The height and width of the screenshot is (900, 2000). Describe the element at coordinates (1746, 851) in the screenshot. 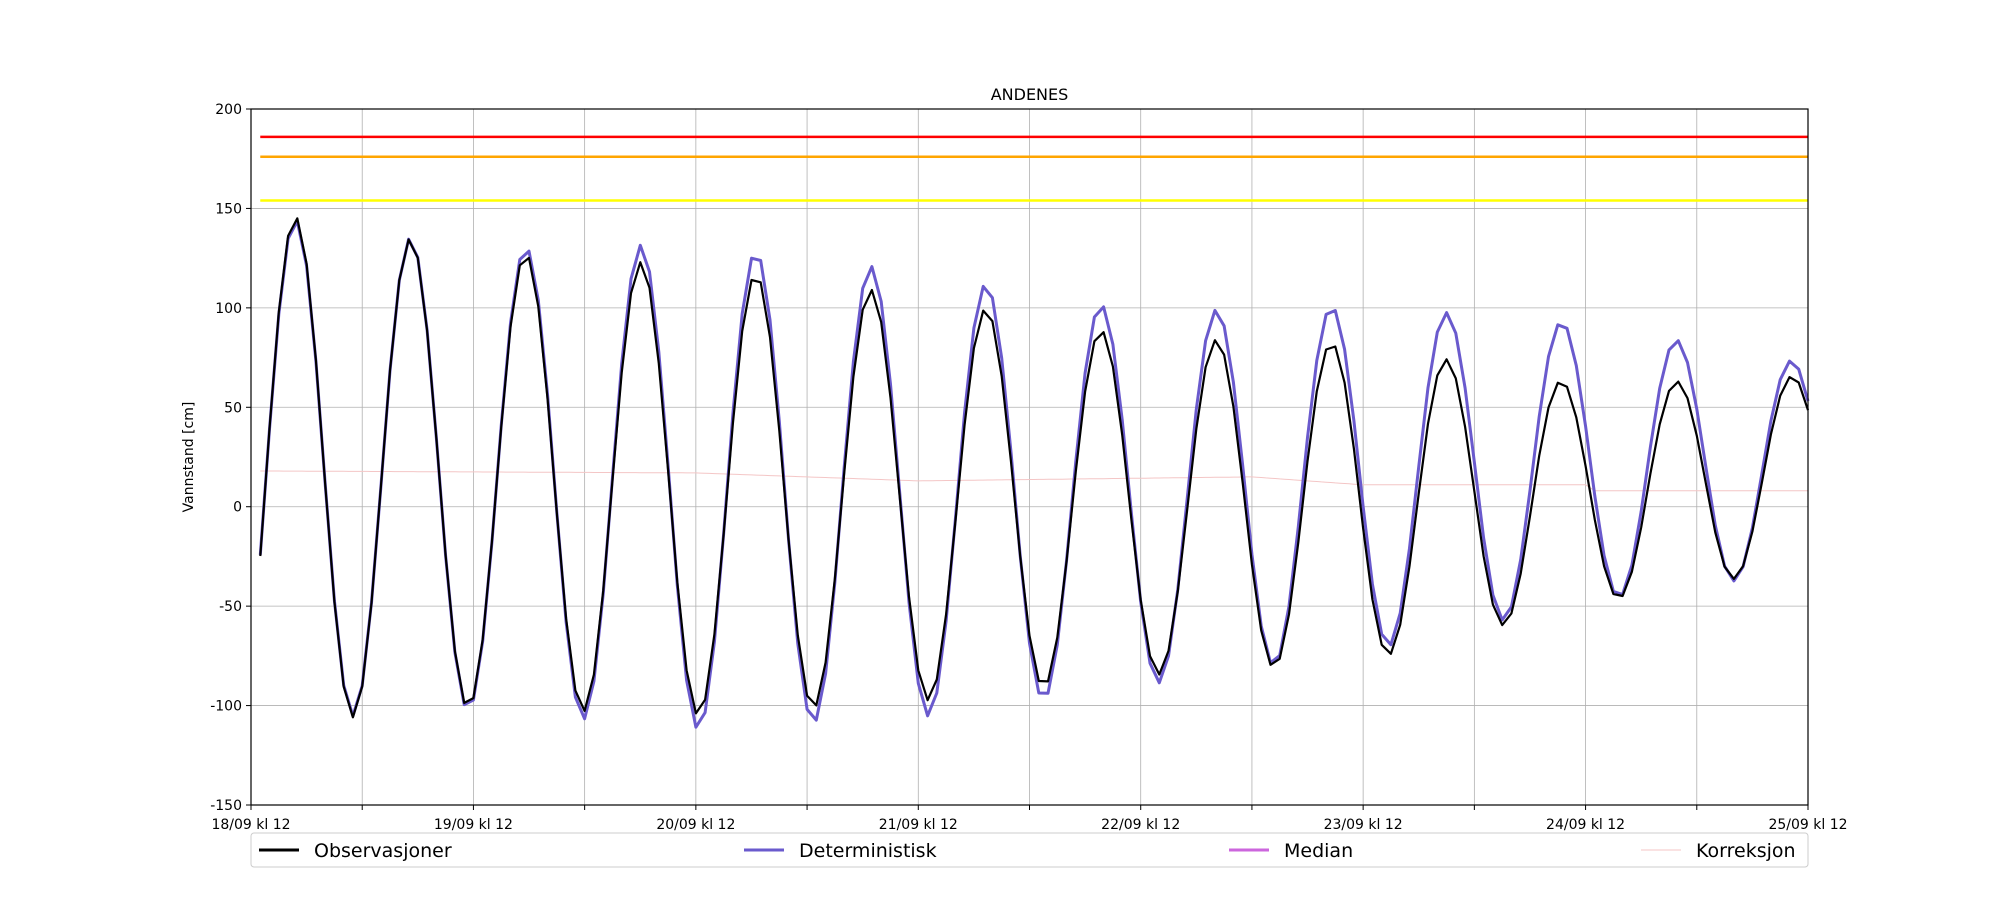

I see `legend-label: Korreksjon` at that location.